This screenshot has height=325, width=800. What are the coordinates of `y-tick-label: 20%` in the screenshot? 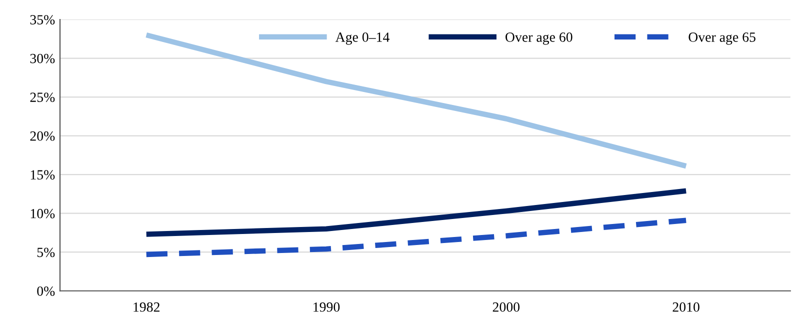 It's located at (42, 136).